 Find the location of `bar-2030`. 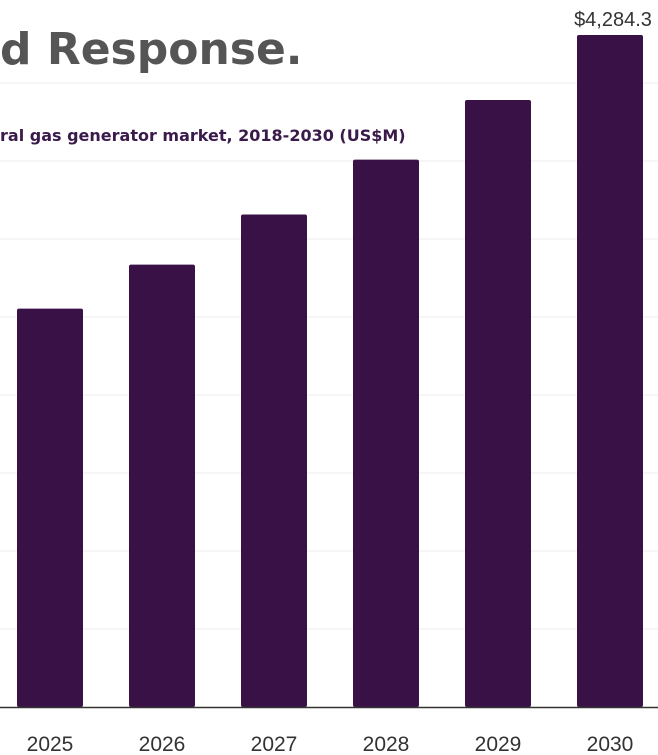

bar-2030 is located at coordinates (610, 371).